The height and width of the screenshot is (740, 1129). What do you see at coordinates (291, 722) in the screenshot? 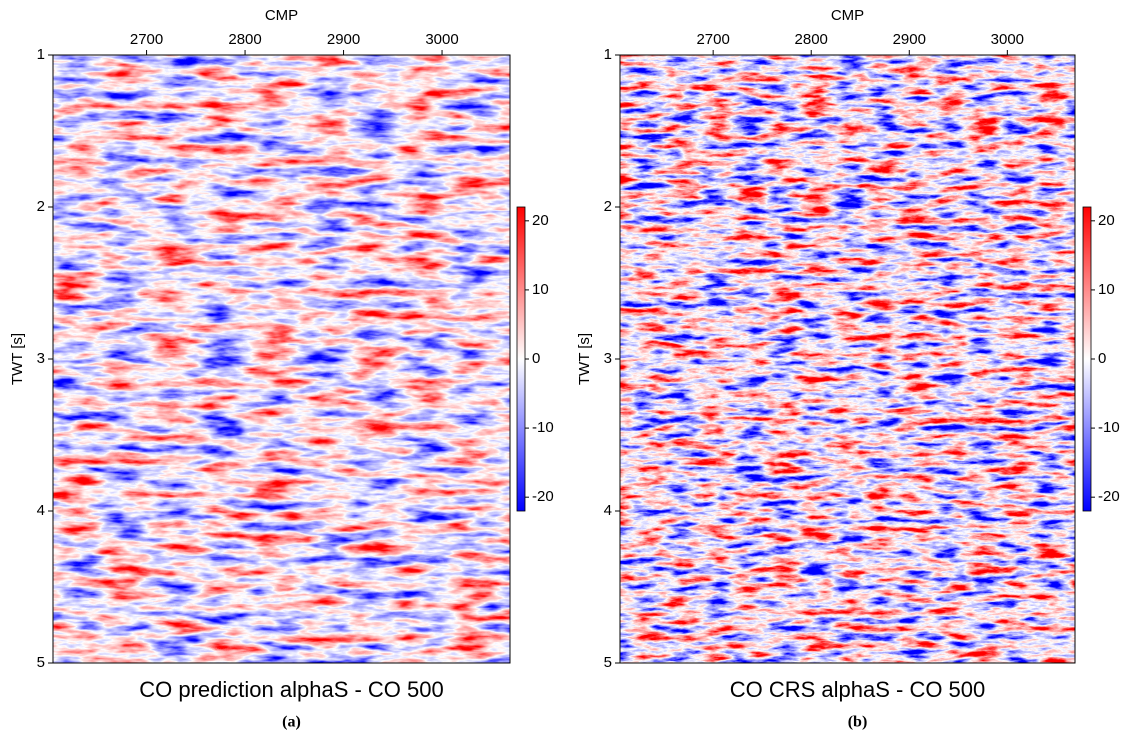
I see `panel-caption: (a)` at bounding box center [291, 722].